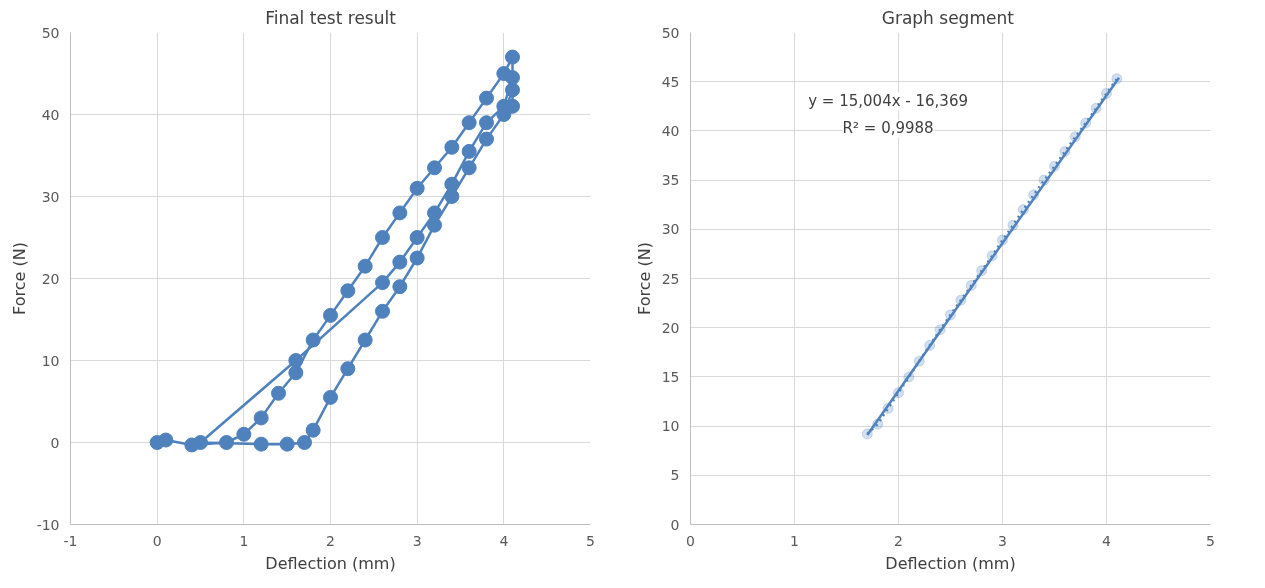 The height and width of the screenshot is (588, 1265). Describe the element at coordinates (888, 101) in the screenshot. I see `annotation: y = 15,004x - 16,369` at that location.